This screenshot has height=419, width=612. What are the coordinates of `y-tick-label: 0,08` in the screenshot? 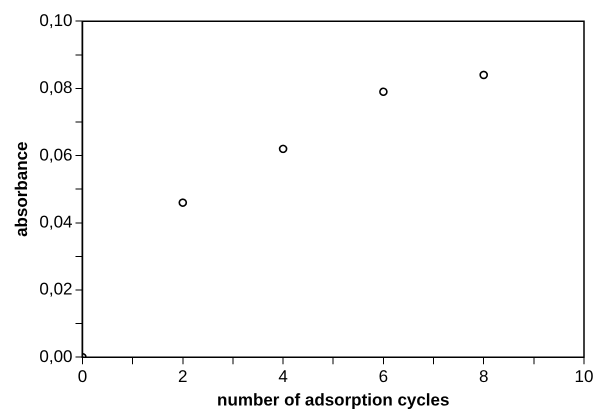 It's located at (55, 88).